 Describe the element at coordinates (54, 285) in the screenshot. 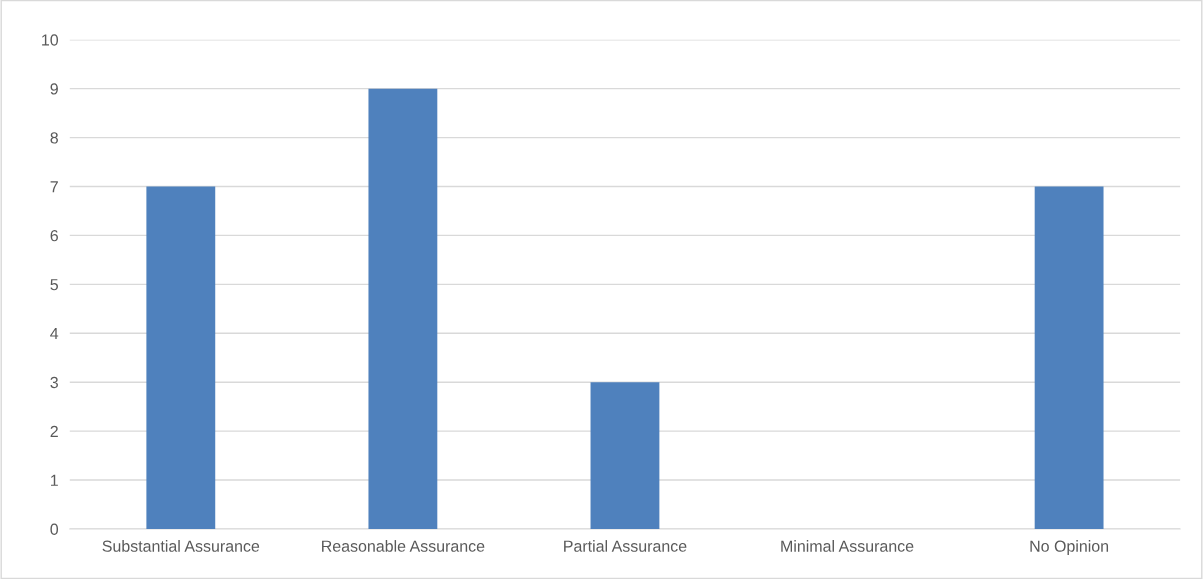

I see `y-tick-label: 5` at that location.